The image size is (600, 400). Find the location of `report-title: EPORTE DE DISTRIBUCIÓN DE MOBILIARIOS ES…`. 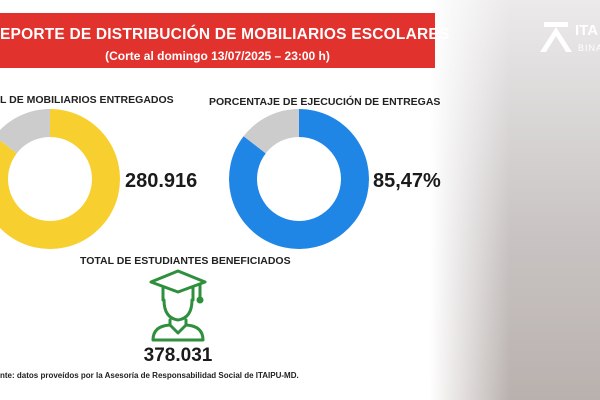

report-title: EPORTE DE DISTRIBUCIÓN DE MOBILIARIOS ES… is located at coordinates (225, 34).